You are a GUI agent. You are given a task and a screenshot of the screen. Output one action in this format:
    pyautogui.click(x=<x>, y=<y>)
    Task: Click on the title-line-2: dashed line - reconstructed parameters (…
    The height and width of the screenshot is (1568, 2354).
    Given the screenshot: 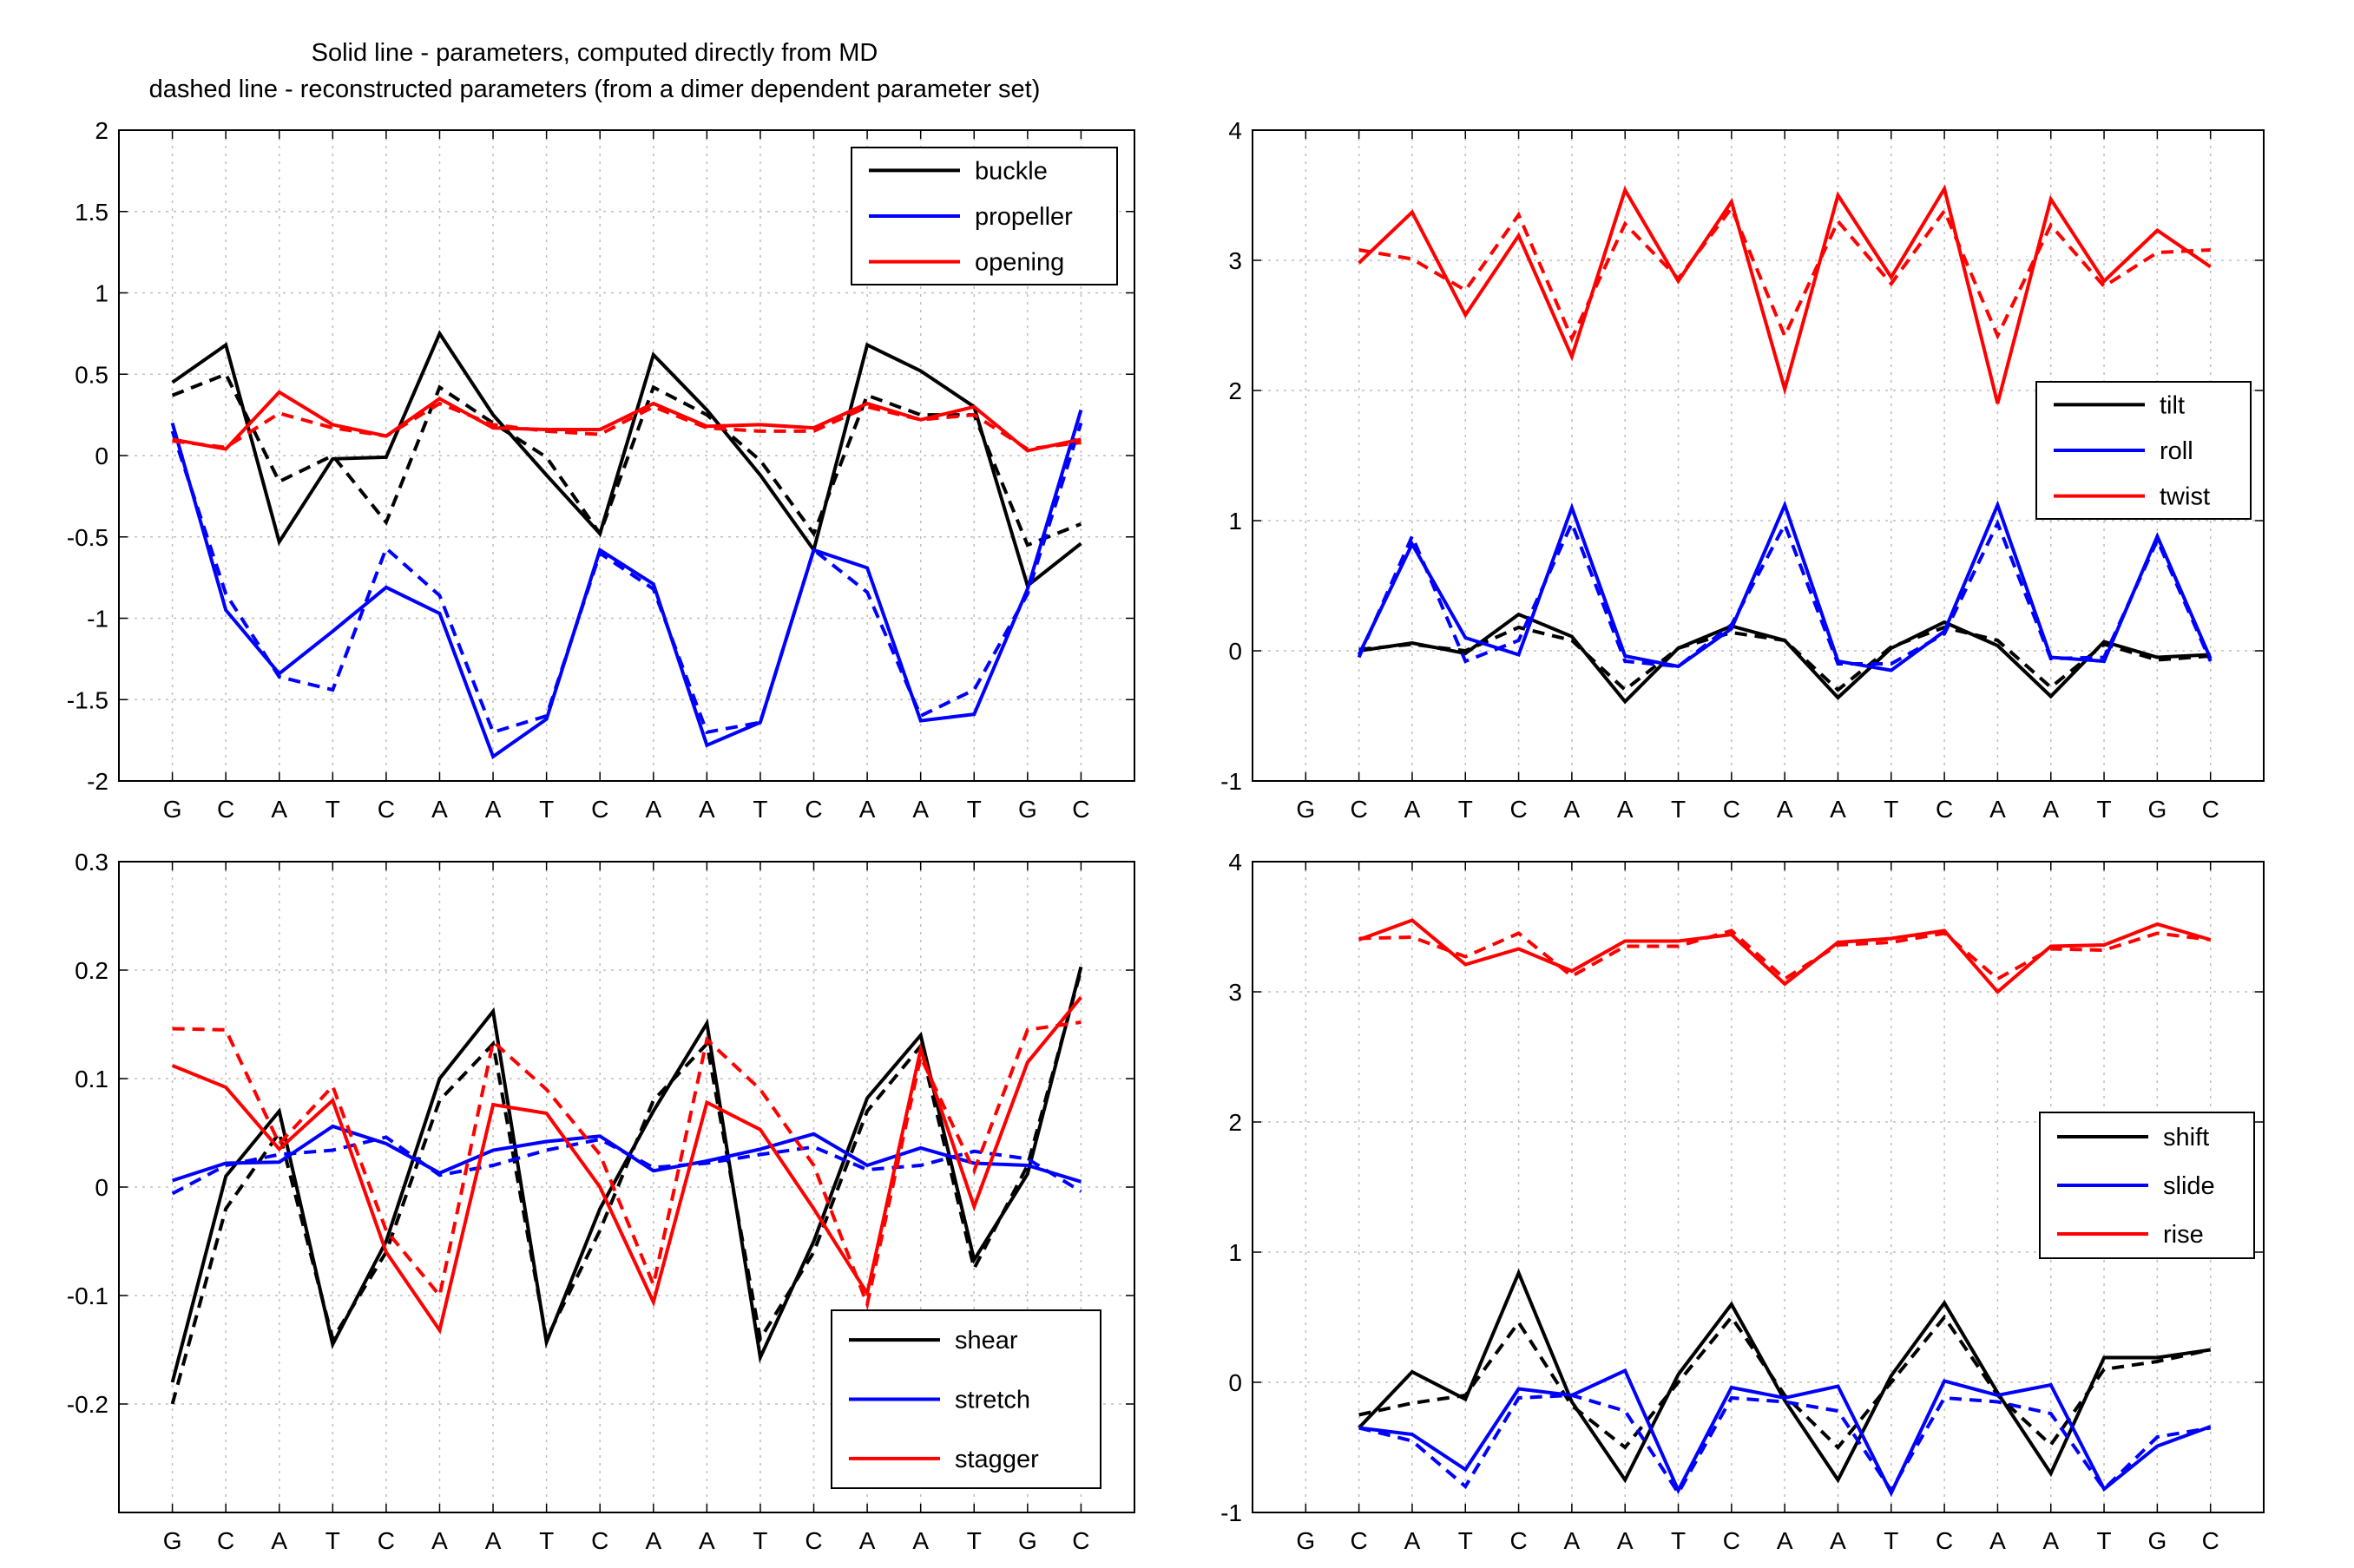 What is the action you would take?
    pyautogui.click(x=594, y=89)
    